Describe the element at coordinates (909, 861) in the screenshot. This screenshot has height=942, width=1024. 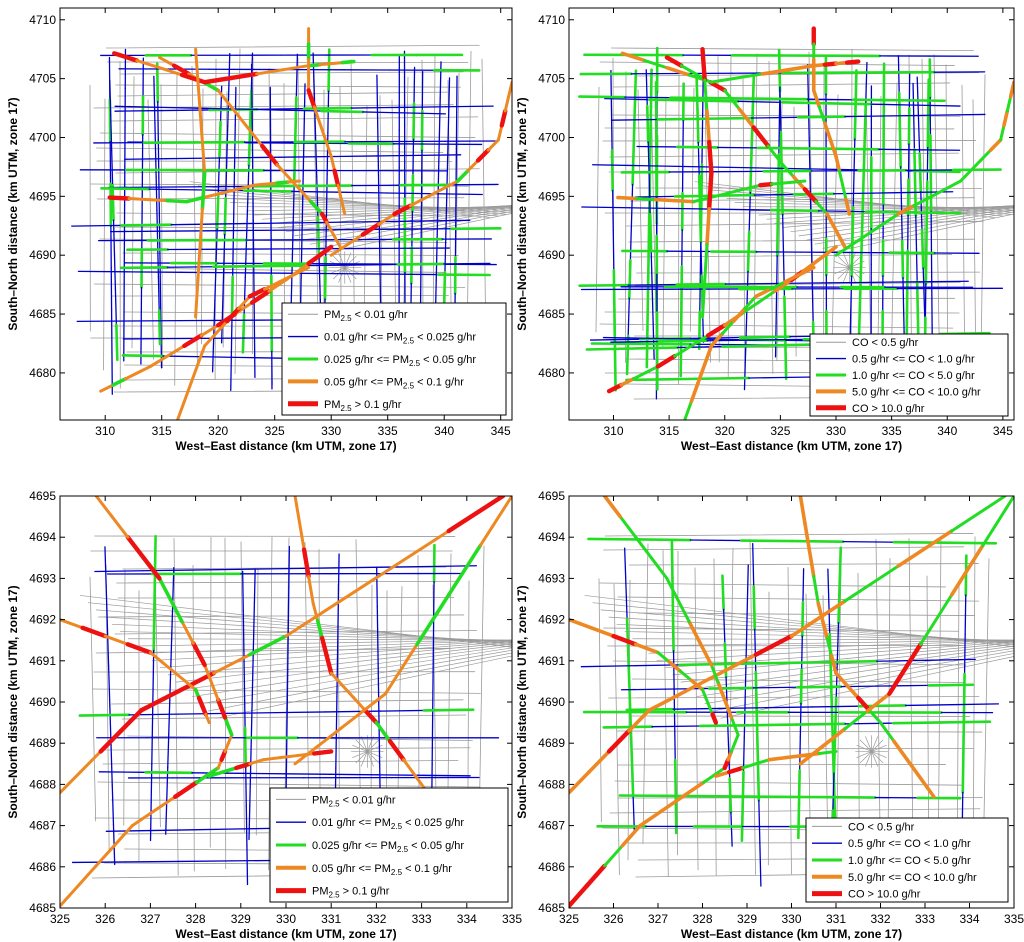
I see `legend-label: 1.0 g/hr <= CO < 5.0 g/hr` at that location.